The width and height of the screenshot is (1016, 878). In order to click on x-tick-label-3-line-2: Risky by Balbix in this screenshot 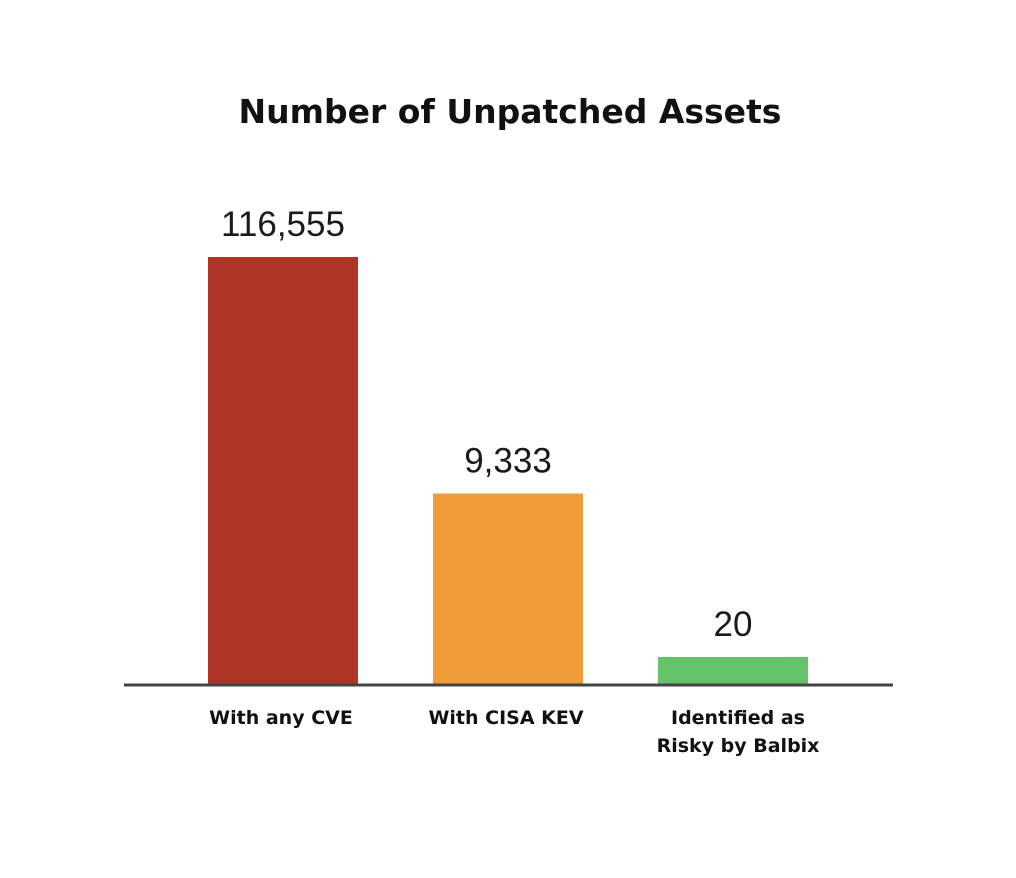, I will do `click(738, 746)`.